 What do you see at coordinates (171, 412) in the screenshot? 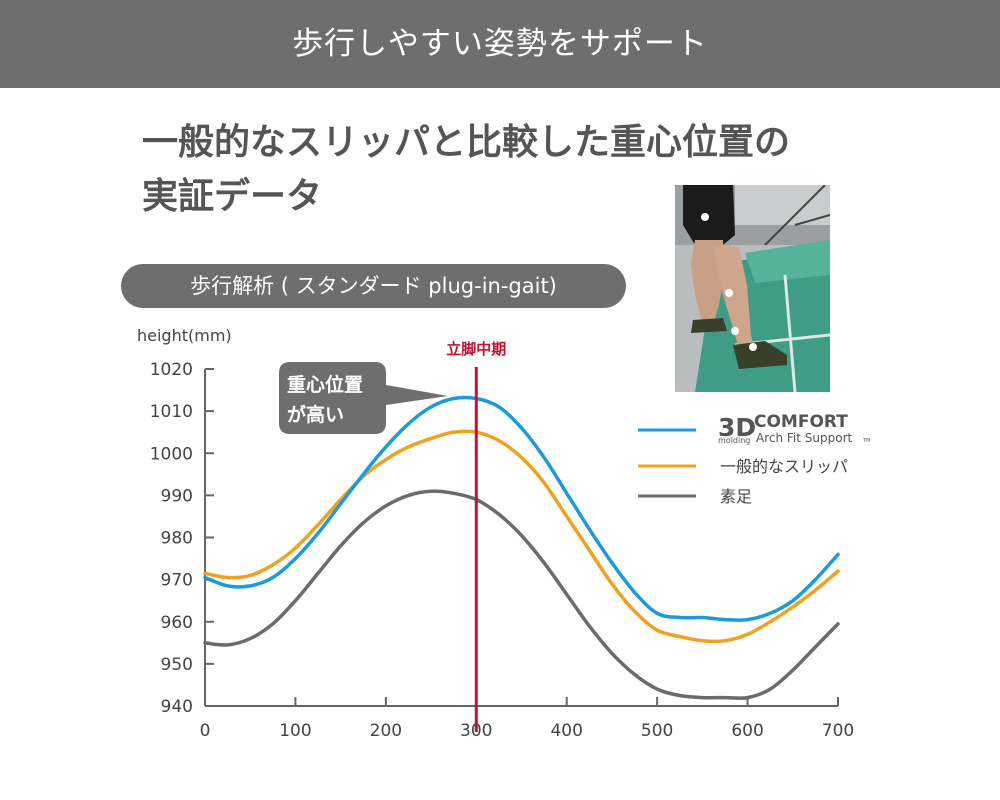
I see `y-tick-label: 1010` at bounding box center [171, 412].